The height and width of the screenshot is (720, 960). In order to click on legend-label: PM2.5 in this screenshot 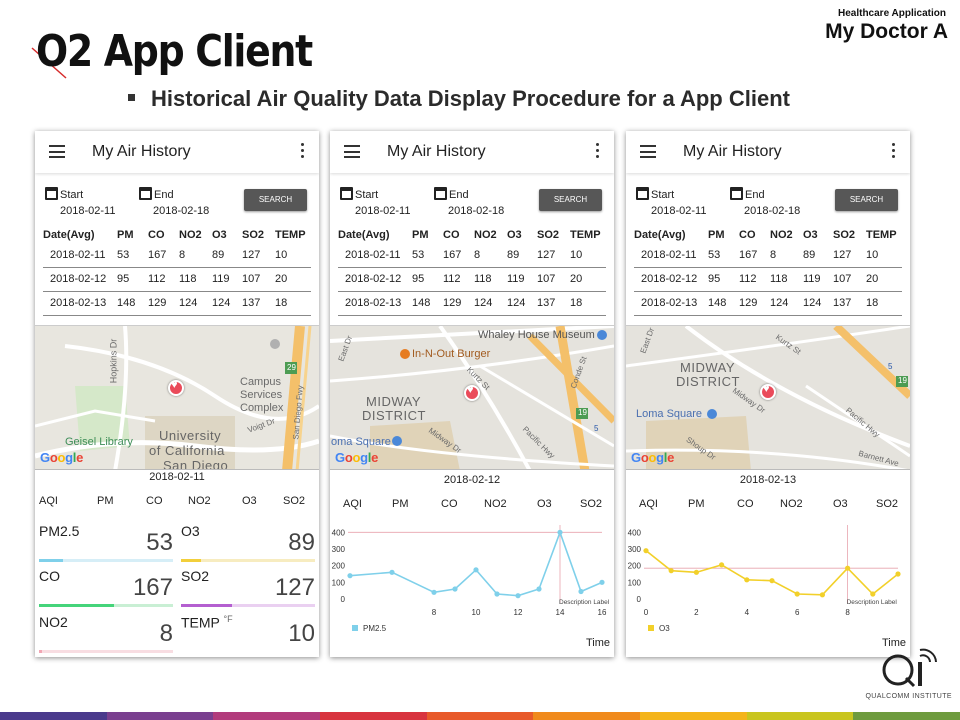, I will do `click(375, 628)`.